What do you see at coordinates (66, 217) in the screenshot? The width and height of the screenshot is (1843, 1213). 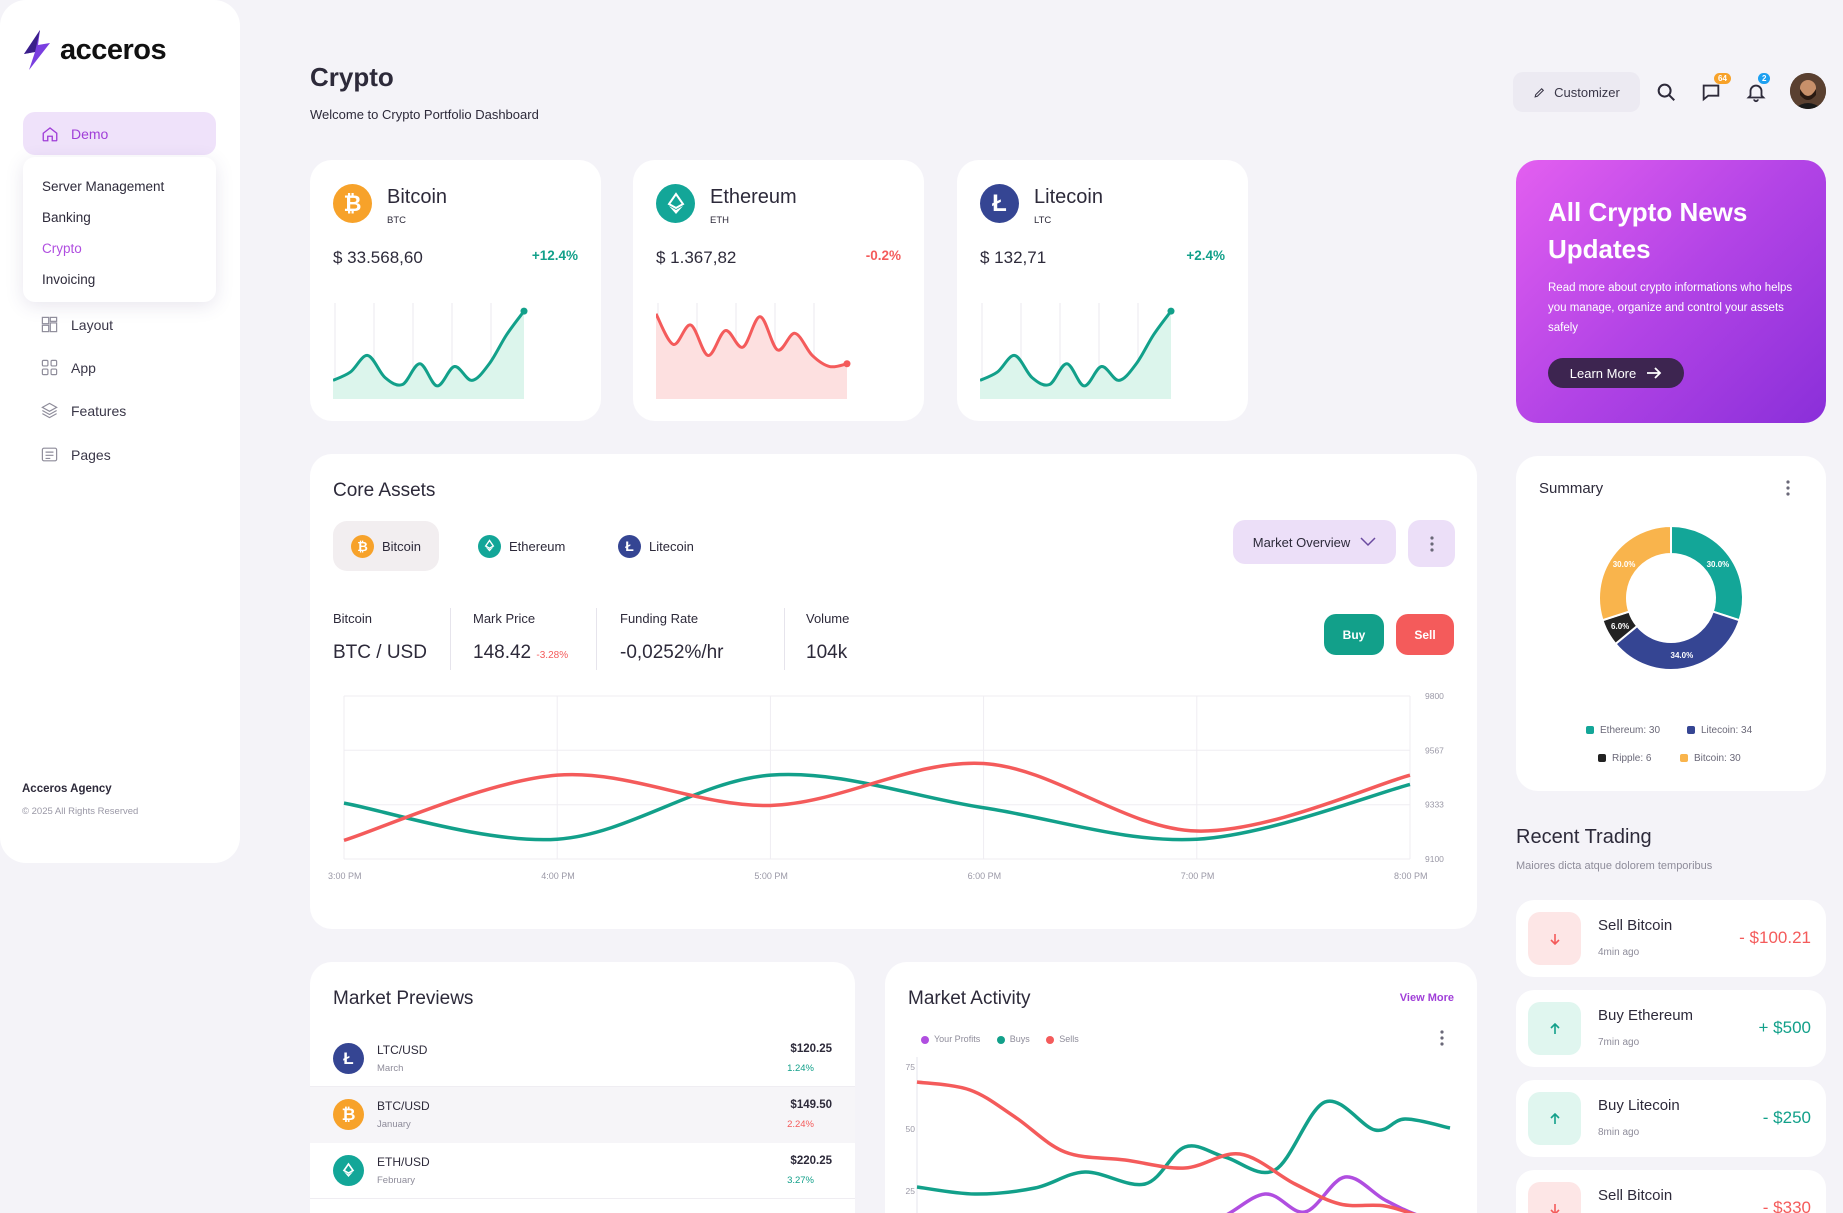 I see `submenu-item-banking: Banking` at bounding box center [66, 217].